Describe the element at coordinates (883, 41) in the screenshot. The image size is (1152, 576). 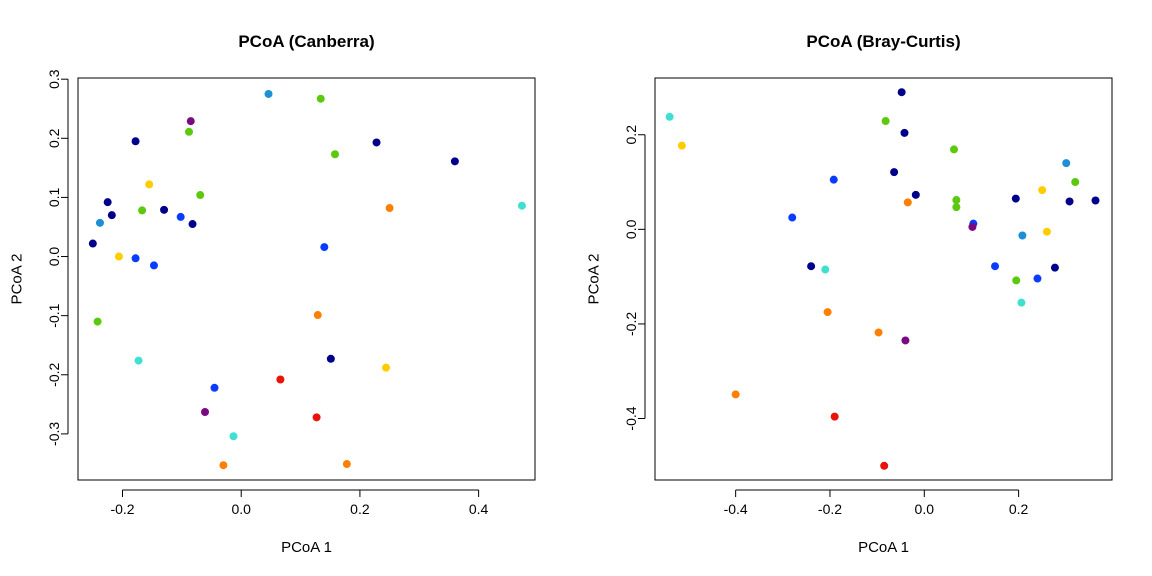
I see `chart-title: PCoA (Bray-Curtis)` at that location.